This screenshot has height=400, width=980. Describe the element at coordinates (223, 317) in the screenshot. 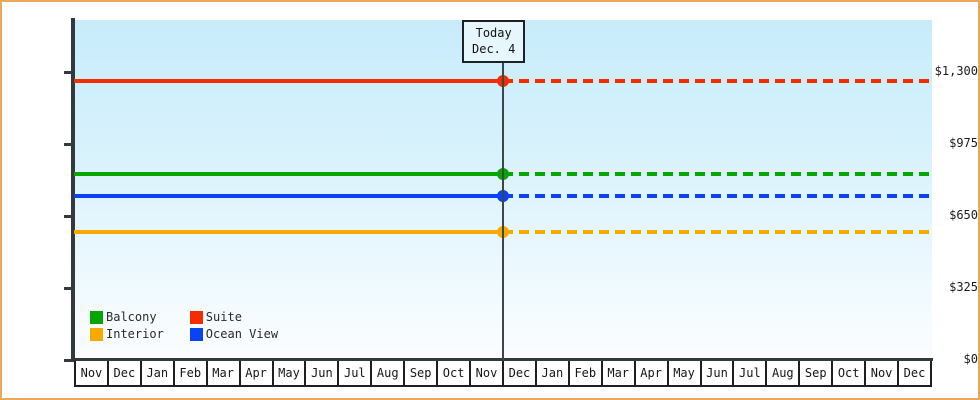

I see `legend-item-label: Suite` at that location.